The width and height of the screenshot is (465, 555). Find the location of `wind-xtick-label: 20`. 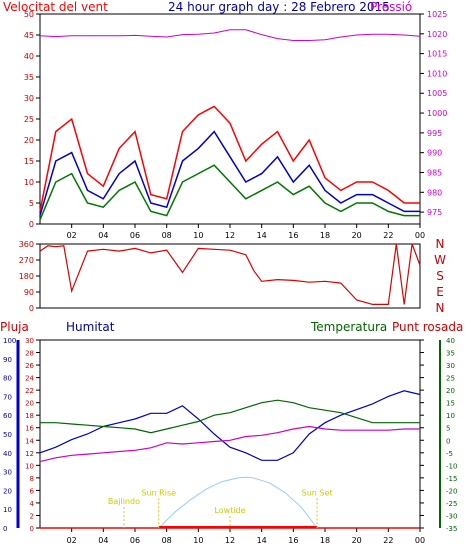

wind-xtick-label: 20 is located at coordinates (357, 235).